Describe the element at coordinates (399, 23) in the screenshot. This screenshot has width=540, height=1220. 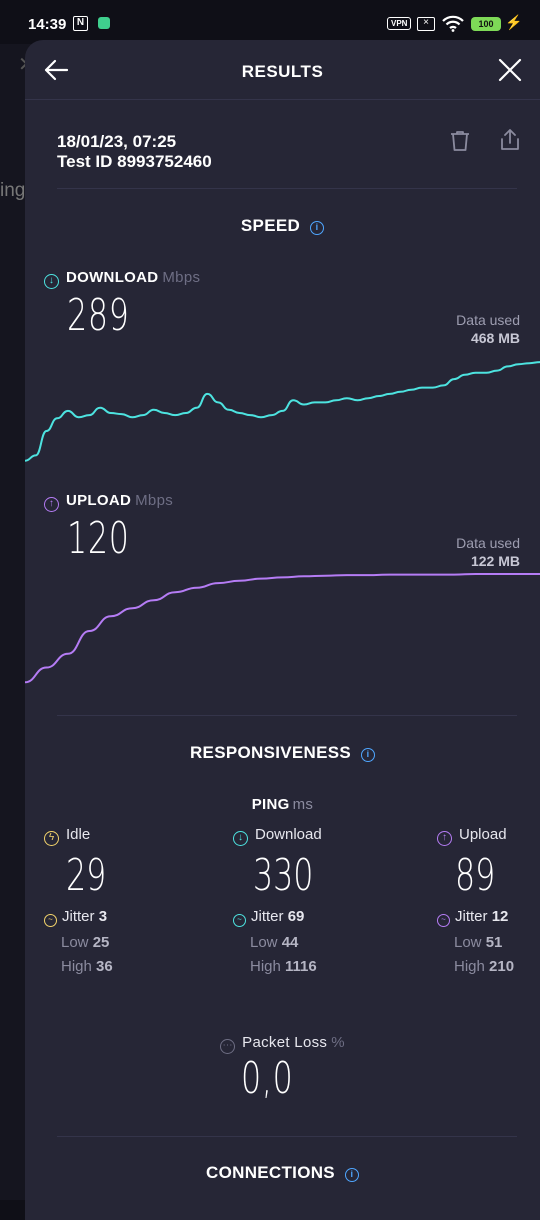
I see `vpn-icon: VPN` at that location.